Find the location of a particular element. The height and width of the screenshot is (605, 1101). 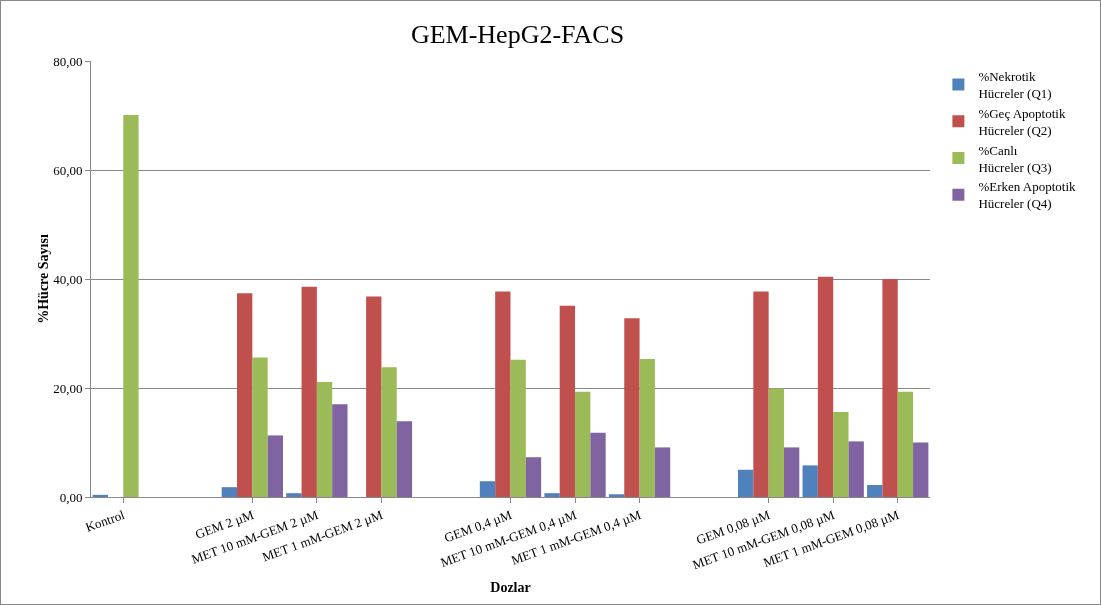

y-tick-label: 40,00 is located at coordinates (68, 279).